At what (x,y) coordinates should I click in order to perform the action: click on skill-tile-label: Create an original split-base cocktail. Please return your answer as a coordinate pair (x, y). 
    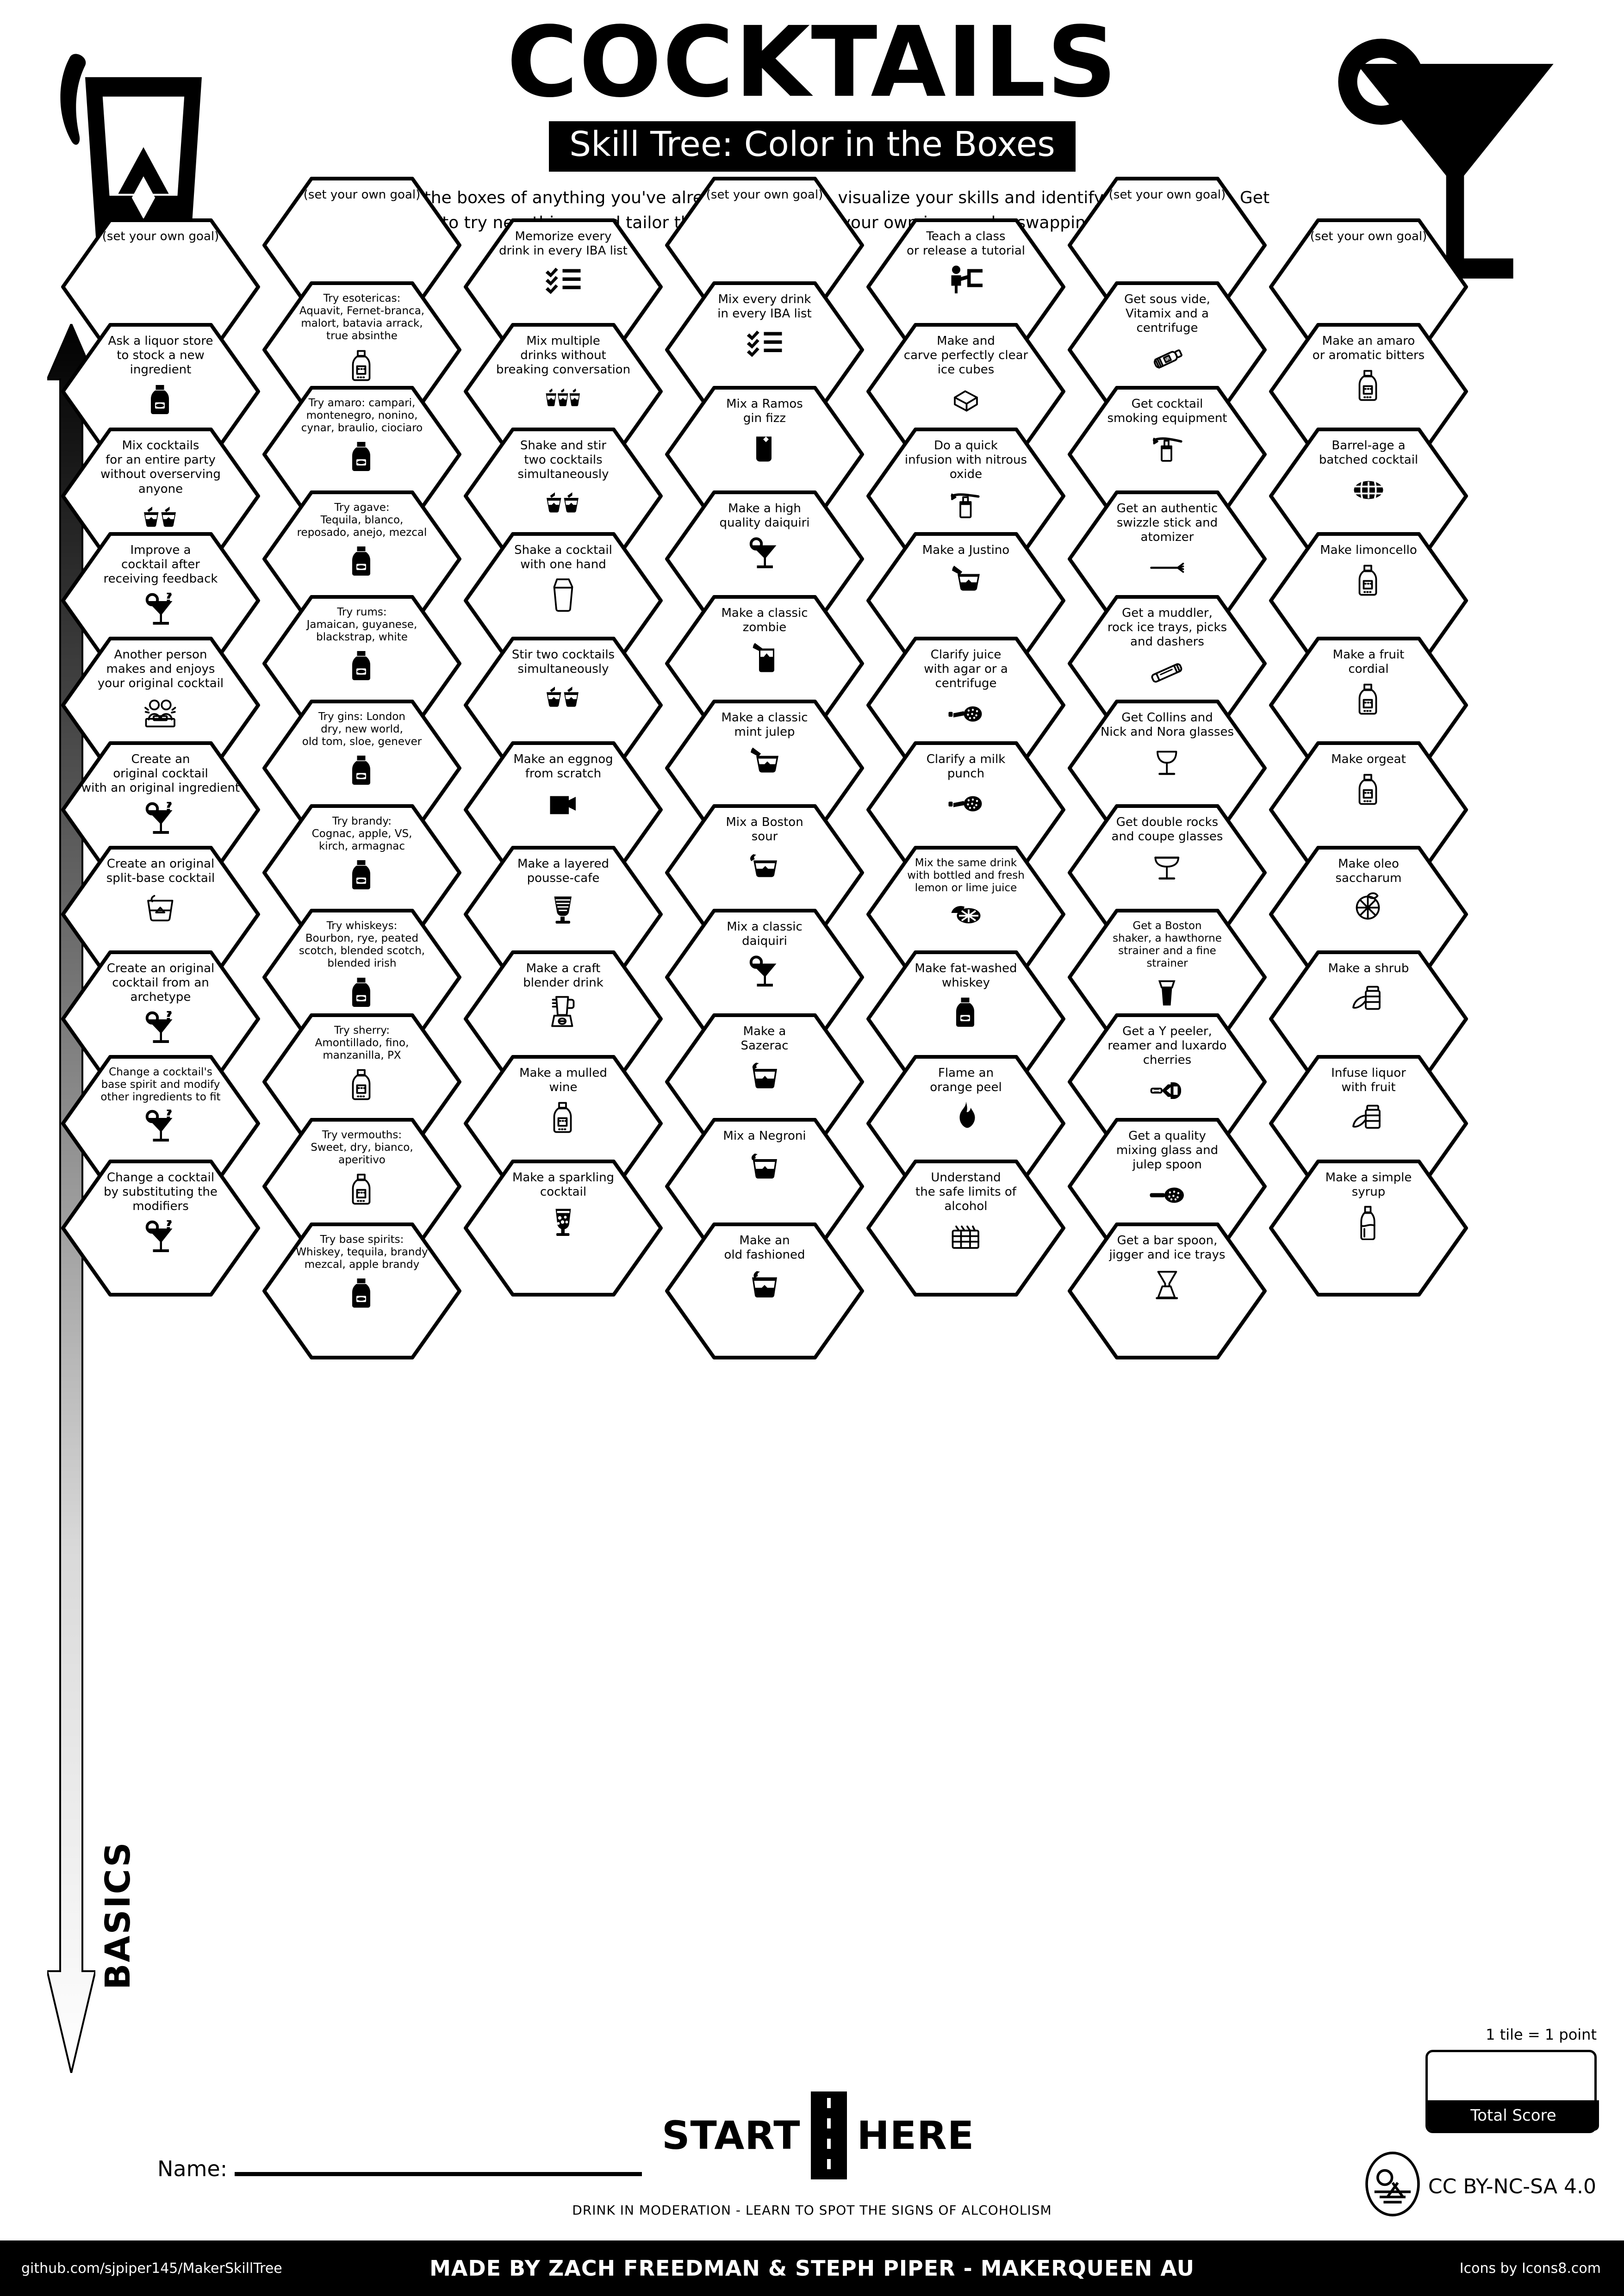
    Looking at the image, I should click on (160, 872).